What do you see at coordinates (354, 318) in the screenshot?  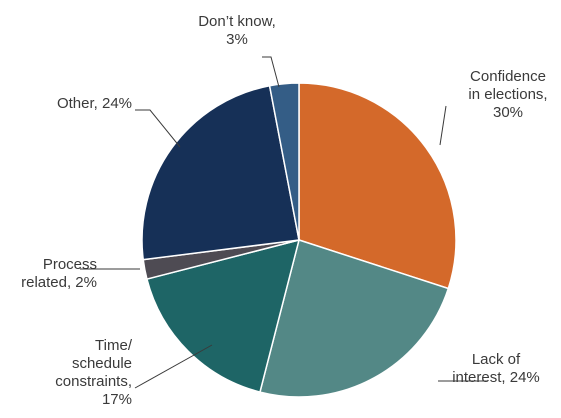 I see `slice-lack-of-interest` at bounding box center [354, 318].